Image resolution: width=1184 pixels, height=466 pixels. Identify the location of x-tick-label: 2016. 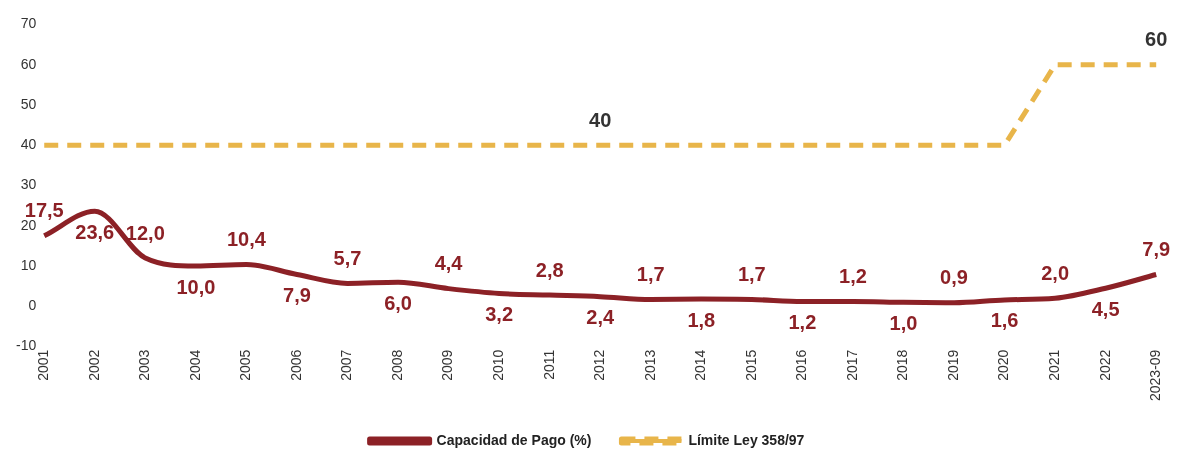
(801, 365).